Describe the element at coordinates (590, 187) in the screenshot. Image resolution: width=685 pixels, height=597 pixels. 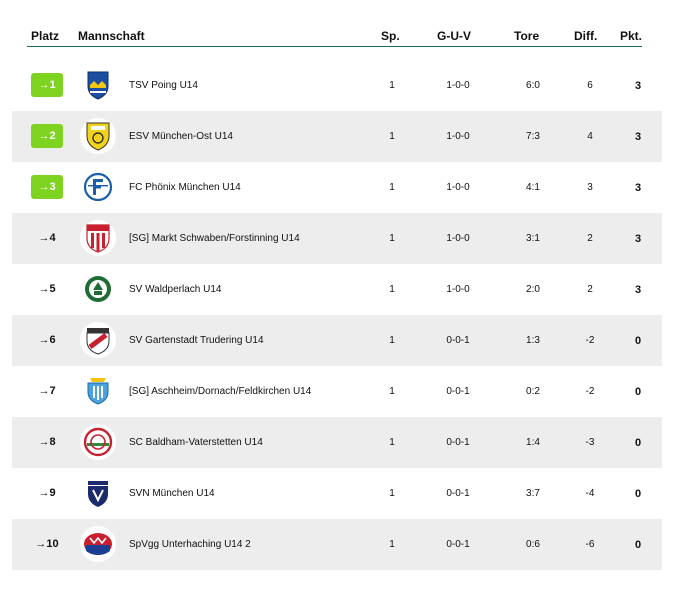
I see `goal-difference: 3` at that location.